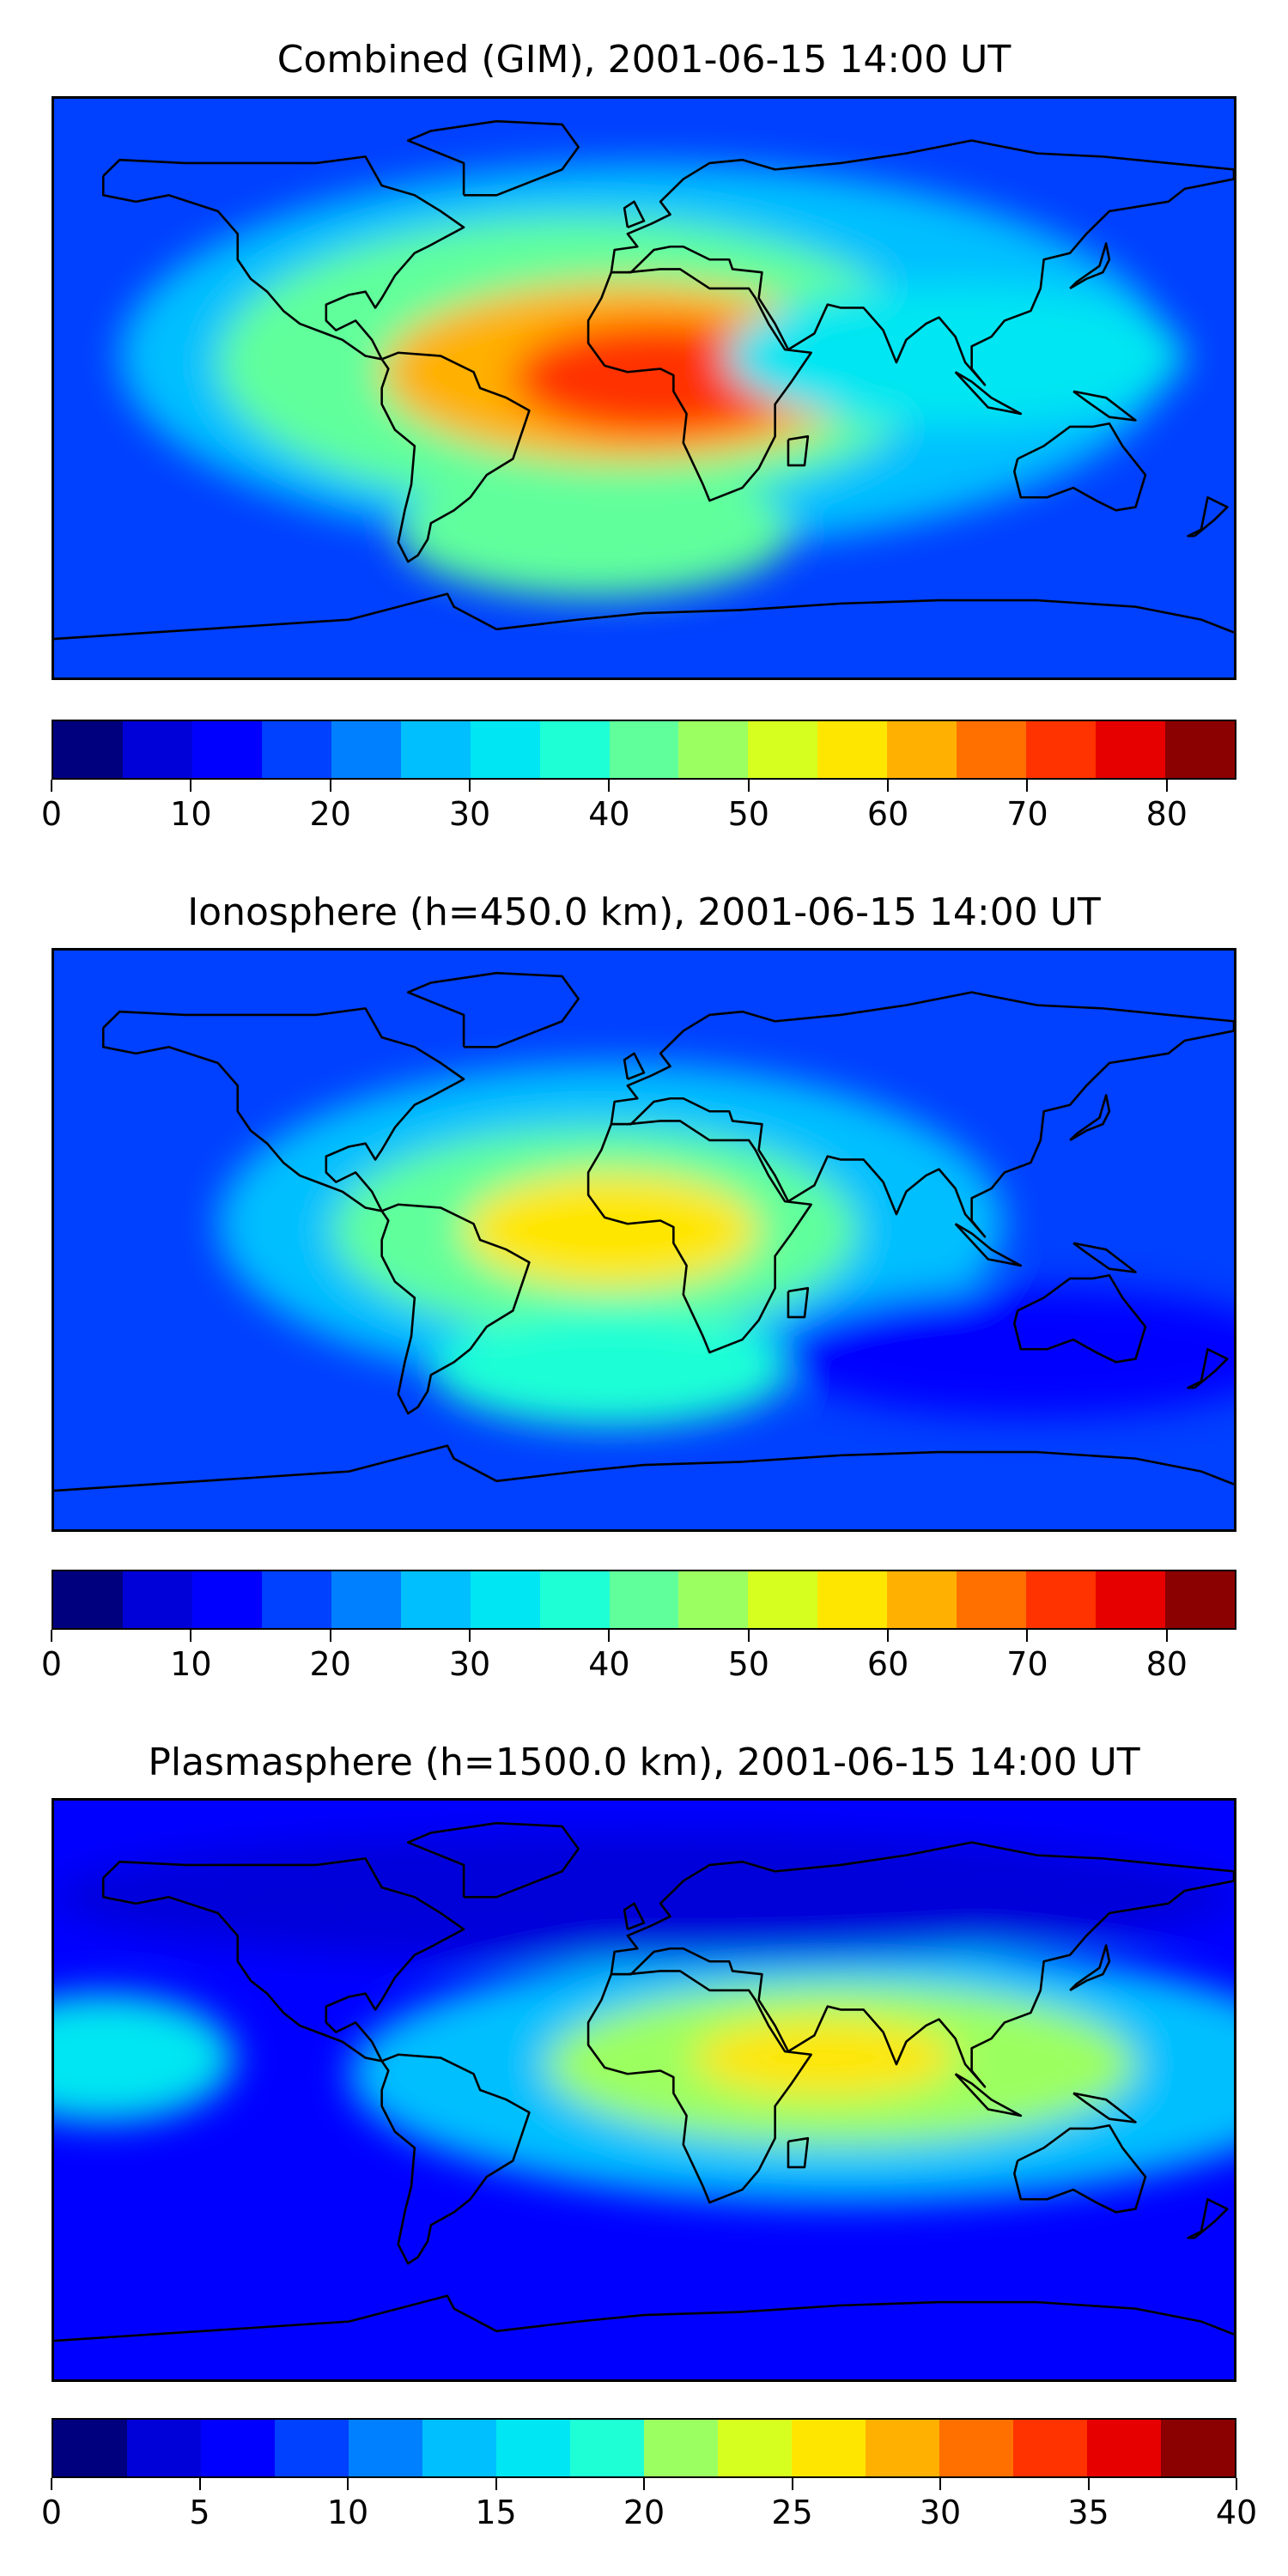  What do you see at coordinates (638, 1656) in the screenshot?
I see `colorbar-ticks-ionosphere: 0 10 20 30 40 50 60 70 80` at bounding box center [638, 1656].